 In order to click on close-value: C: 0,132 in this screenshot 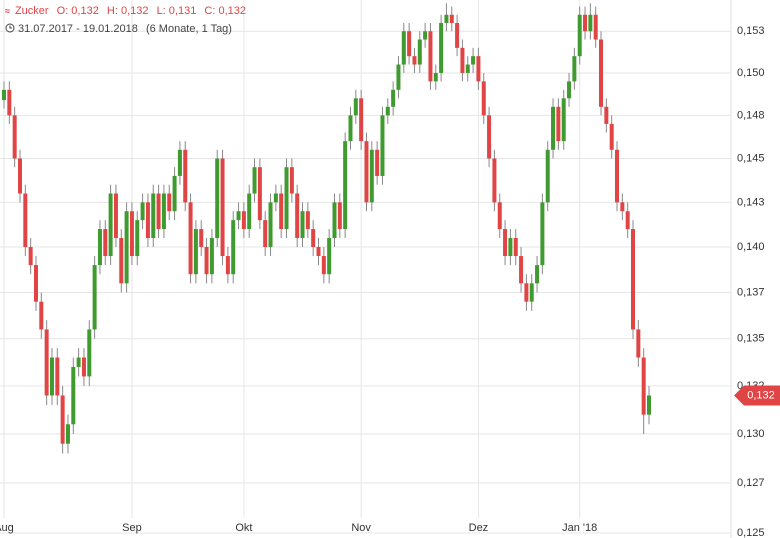, I will do `click(225, 11)`.